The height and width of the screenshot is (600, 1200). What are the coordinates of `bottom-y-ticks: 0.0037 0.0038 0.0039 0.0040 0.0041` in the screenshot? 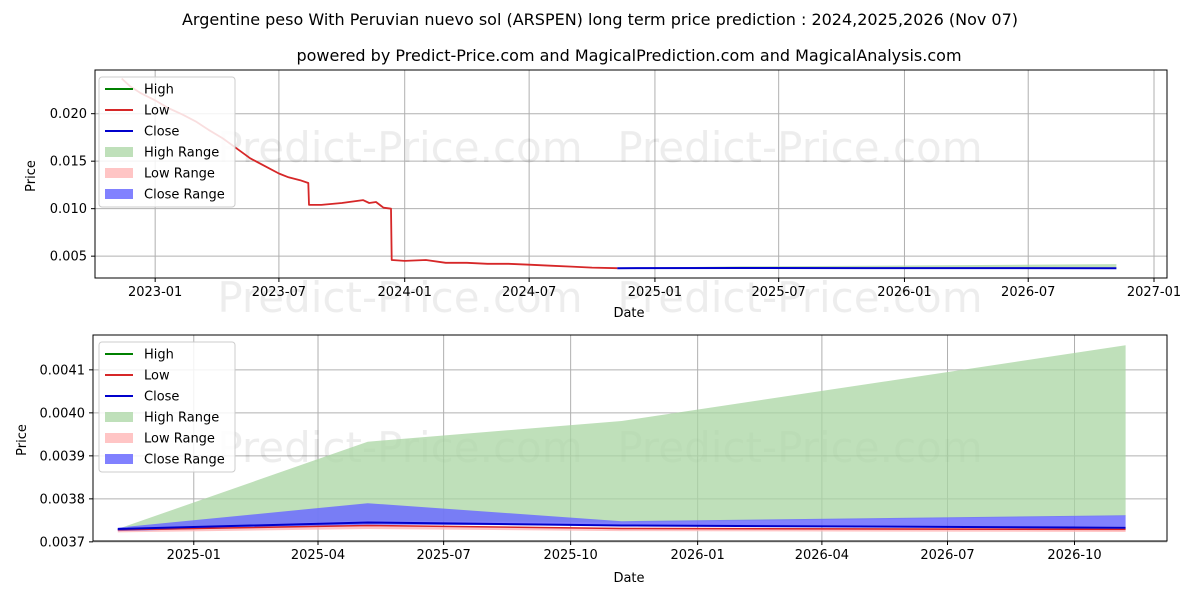 It's located at (66, 456).